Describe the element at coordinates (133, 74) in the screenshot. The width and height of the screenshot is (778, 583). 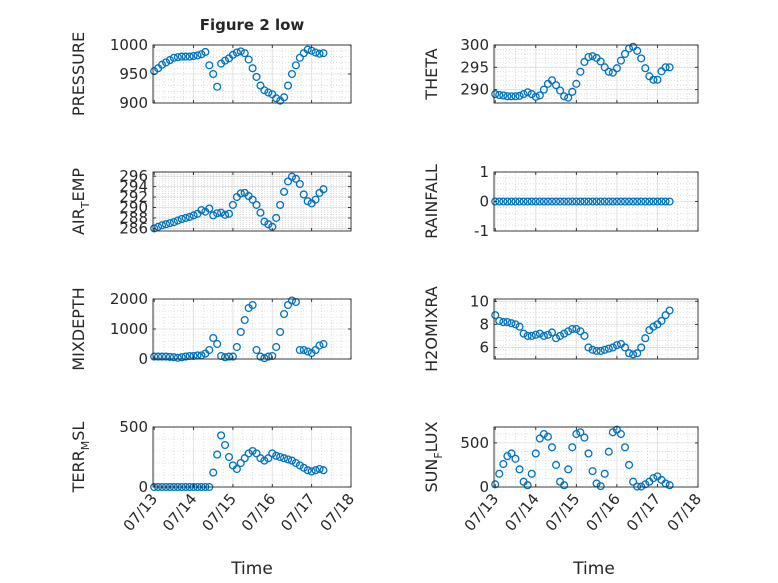
I see `y-tick-label: 950` at that location.